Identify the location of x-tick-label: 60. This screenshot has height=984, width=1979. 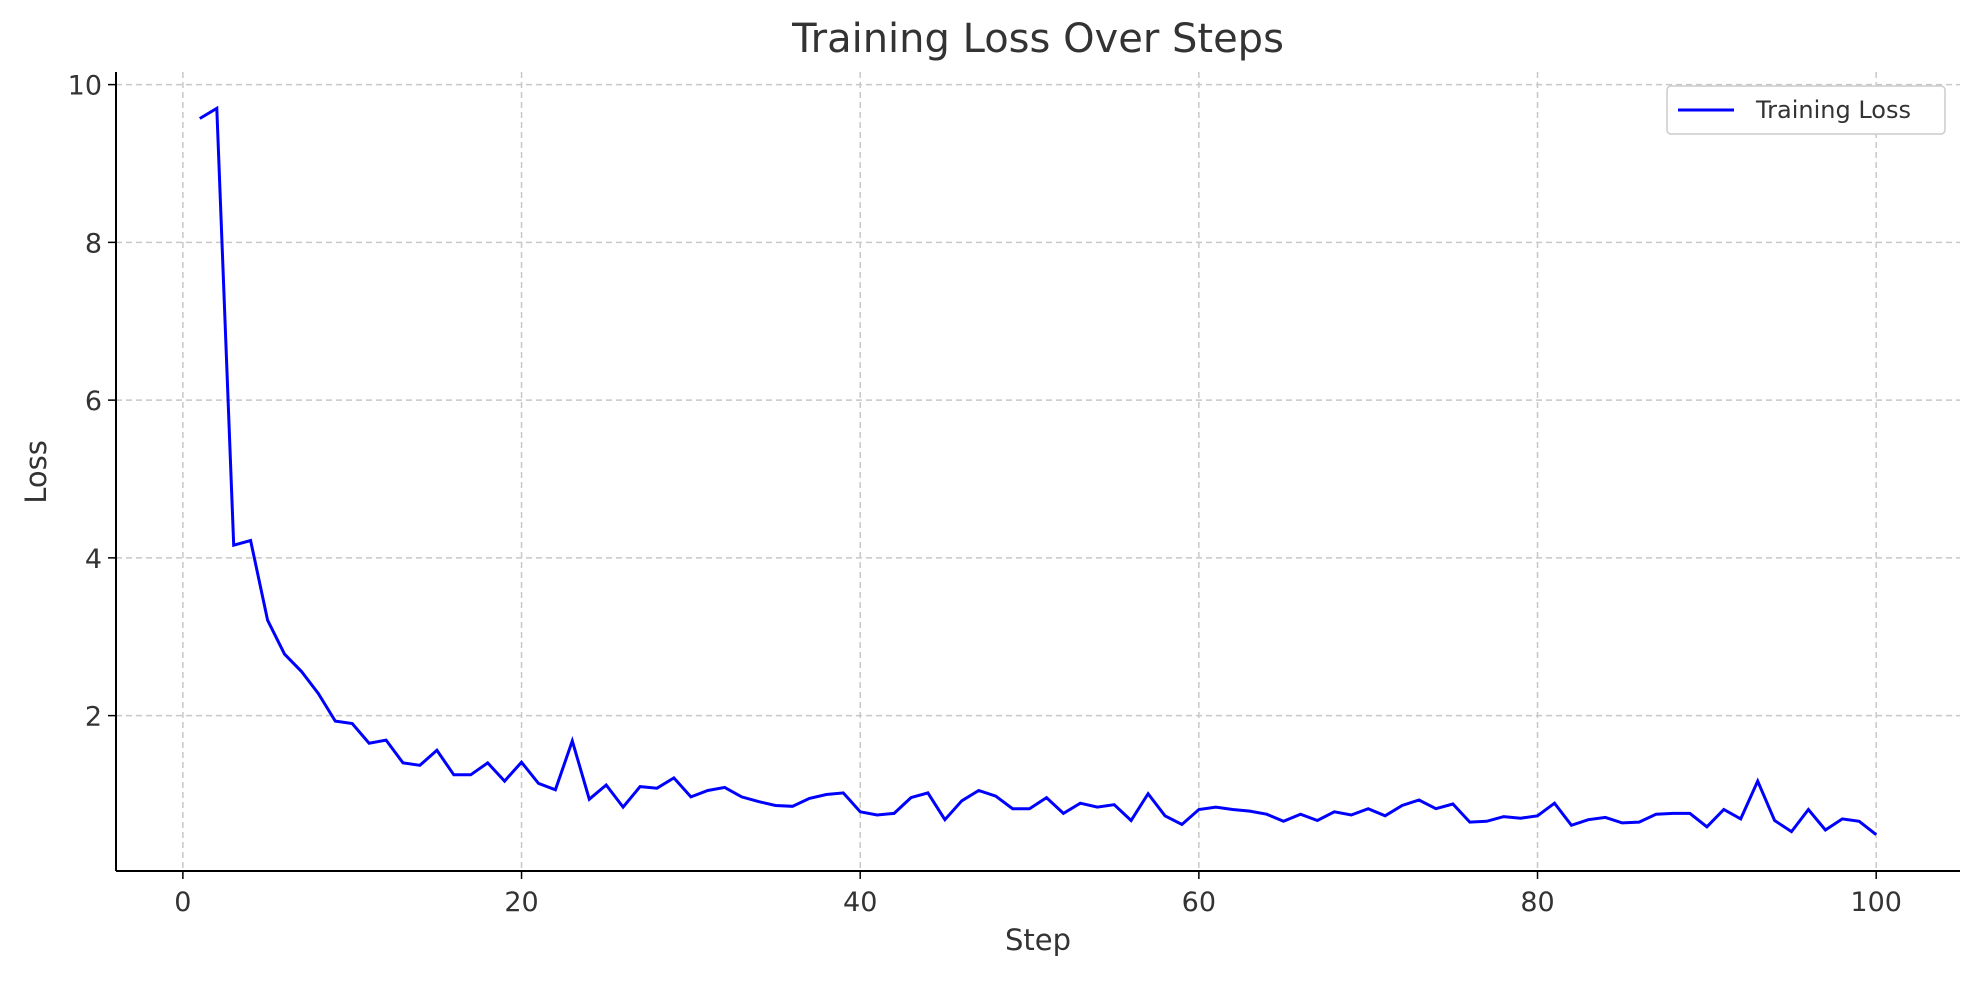
(1199, 902).